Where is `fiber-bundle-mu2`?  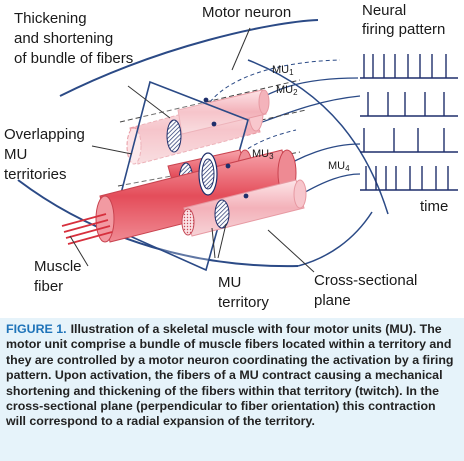
fiber-bundle-mu2 is located at coordinates (223, 112).